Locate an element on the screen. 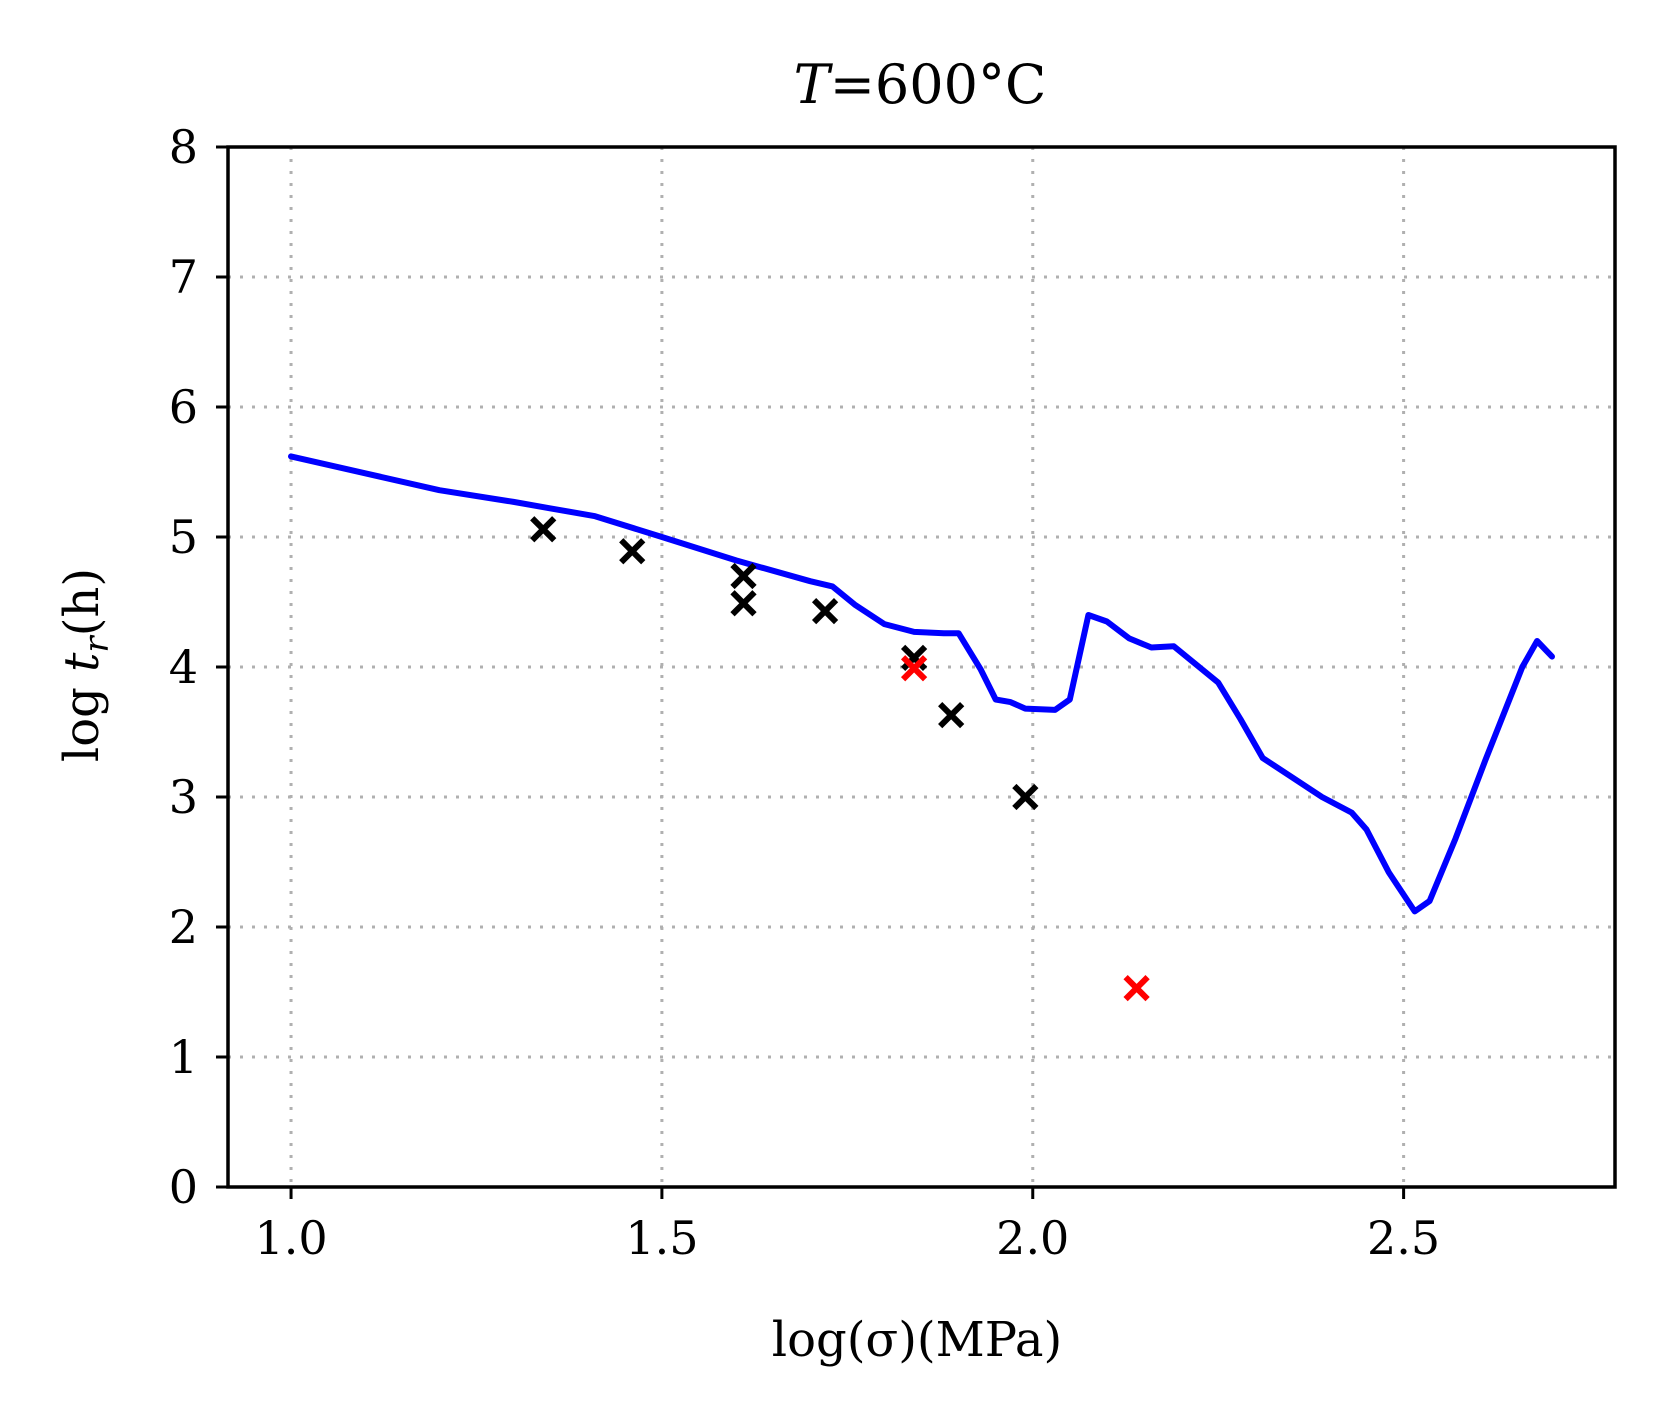 Image resolution: width=1657 pixels, height=1428 pixels. ylabel-suffix: (h) is located at coordinates (82, 602).